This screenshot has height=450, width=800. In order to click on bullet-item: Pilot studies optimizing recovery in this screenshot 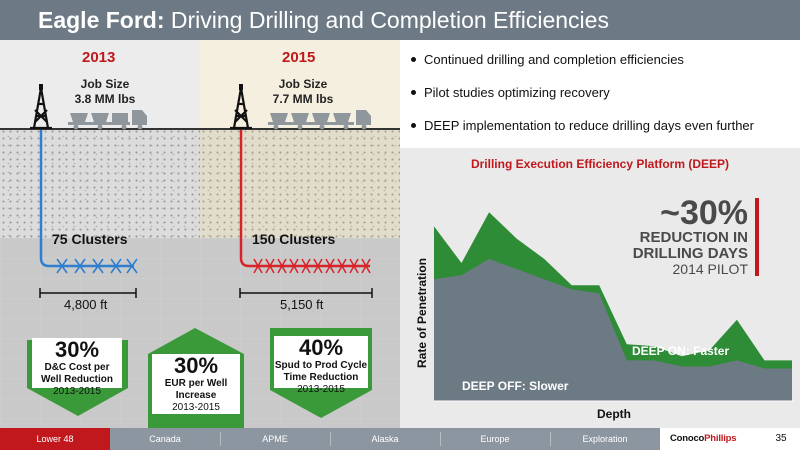, I will do `click(510, 92)`.